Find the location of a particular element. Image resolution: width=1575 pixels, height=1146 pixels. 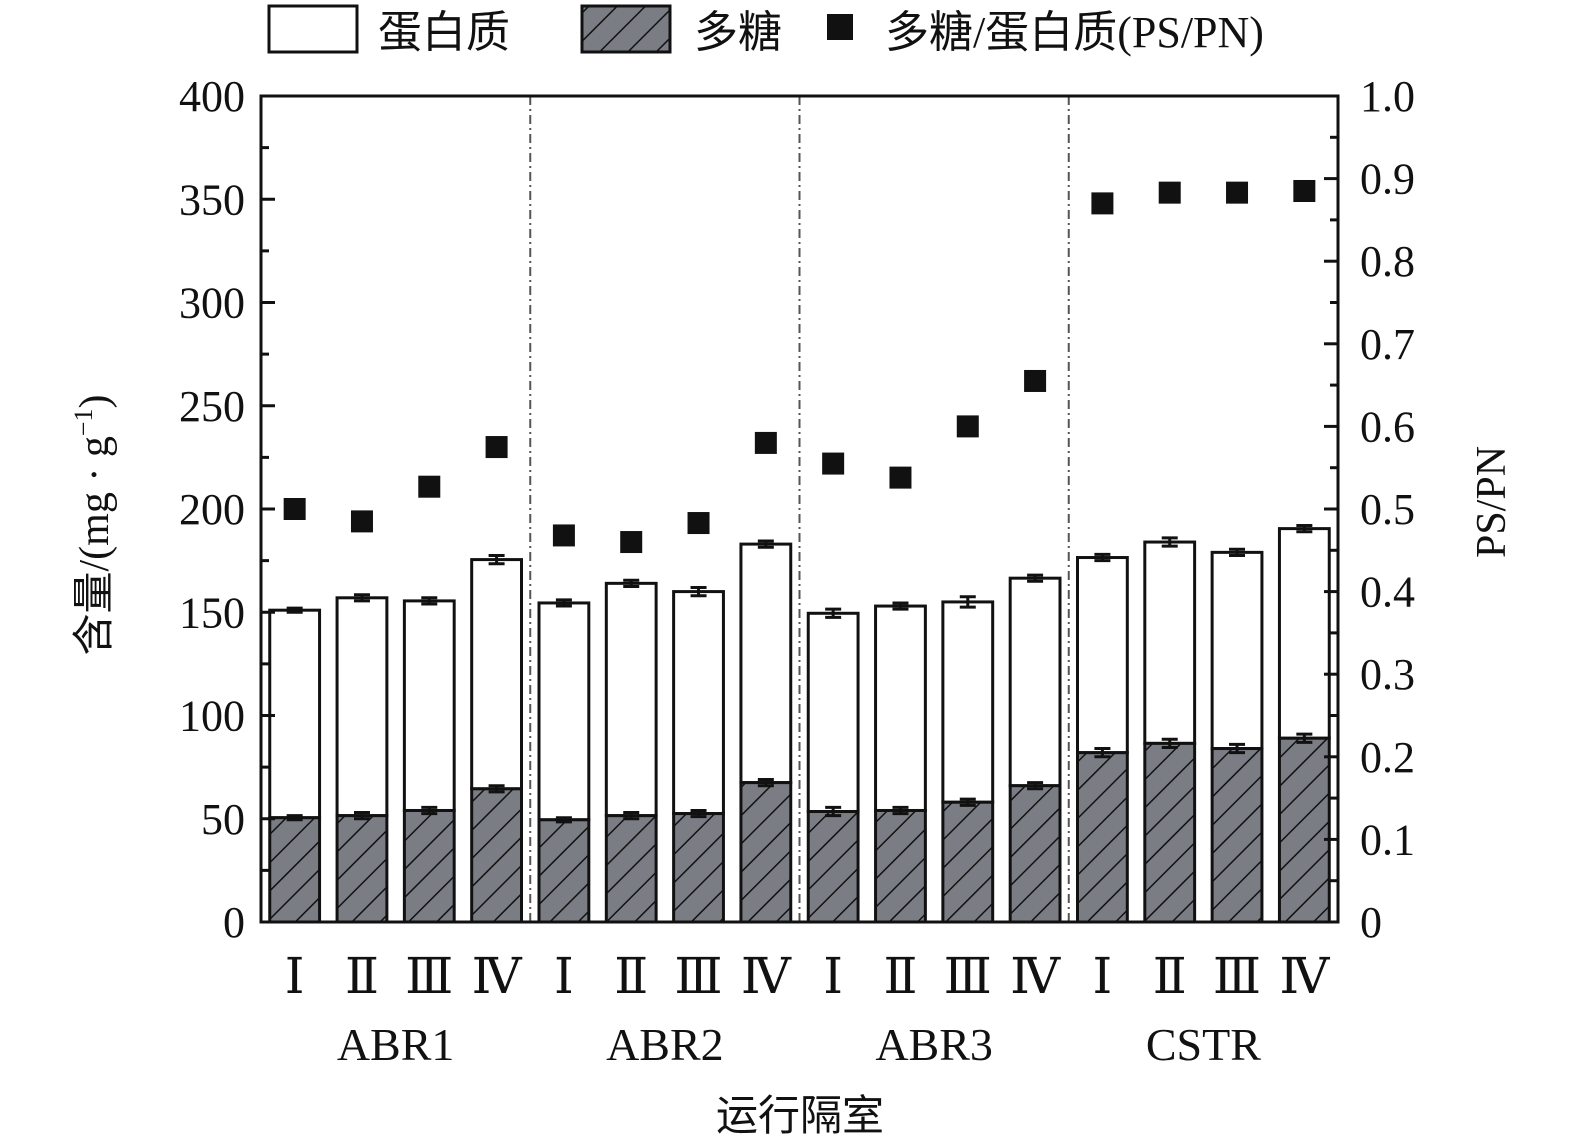

y-tick-label: 250 is located at coordinates (212, 406).